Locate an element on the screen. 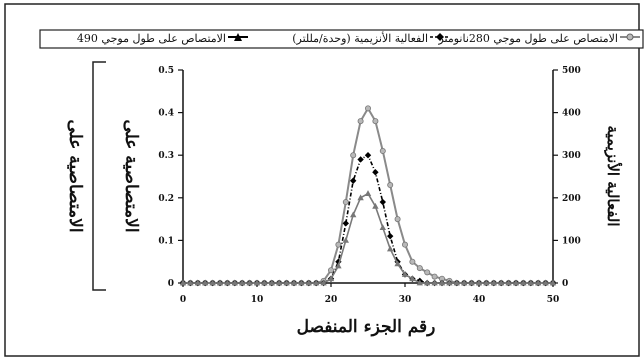  y-right-tick-label: 200 is located at coordinates (571, 199).